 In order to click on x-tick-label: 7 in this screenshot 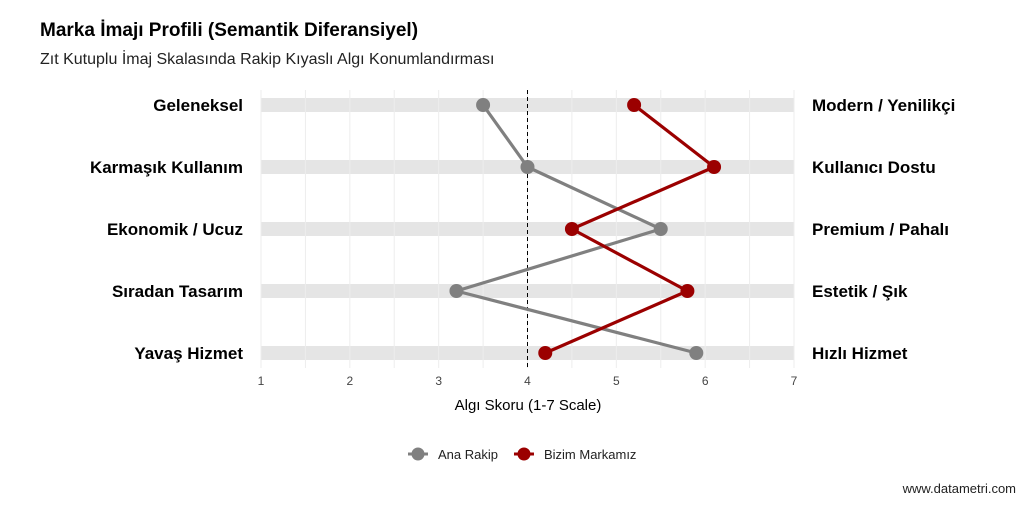, I will do `click(794, 381)`.